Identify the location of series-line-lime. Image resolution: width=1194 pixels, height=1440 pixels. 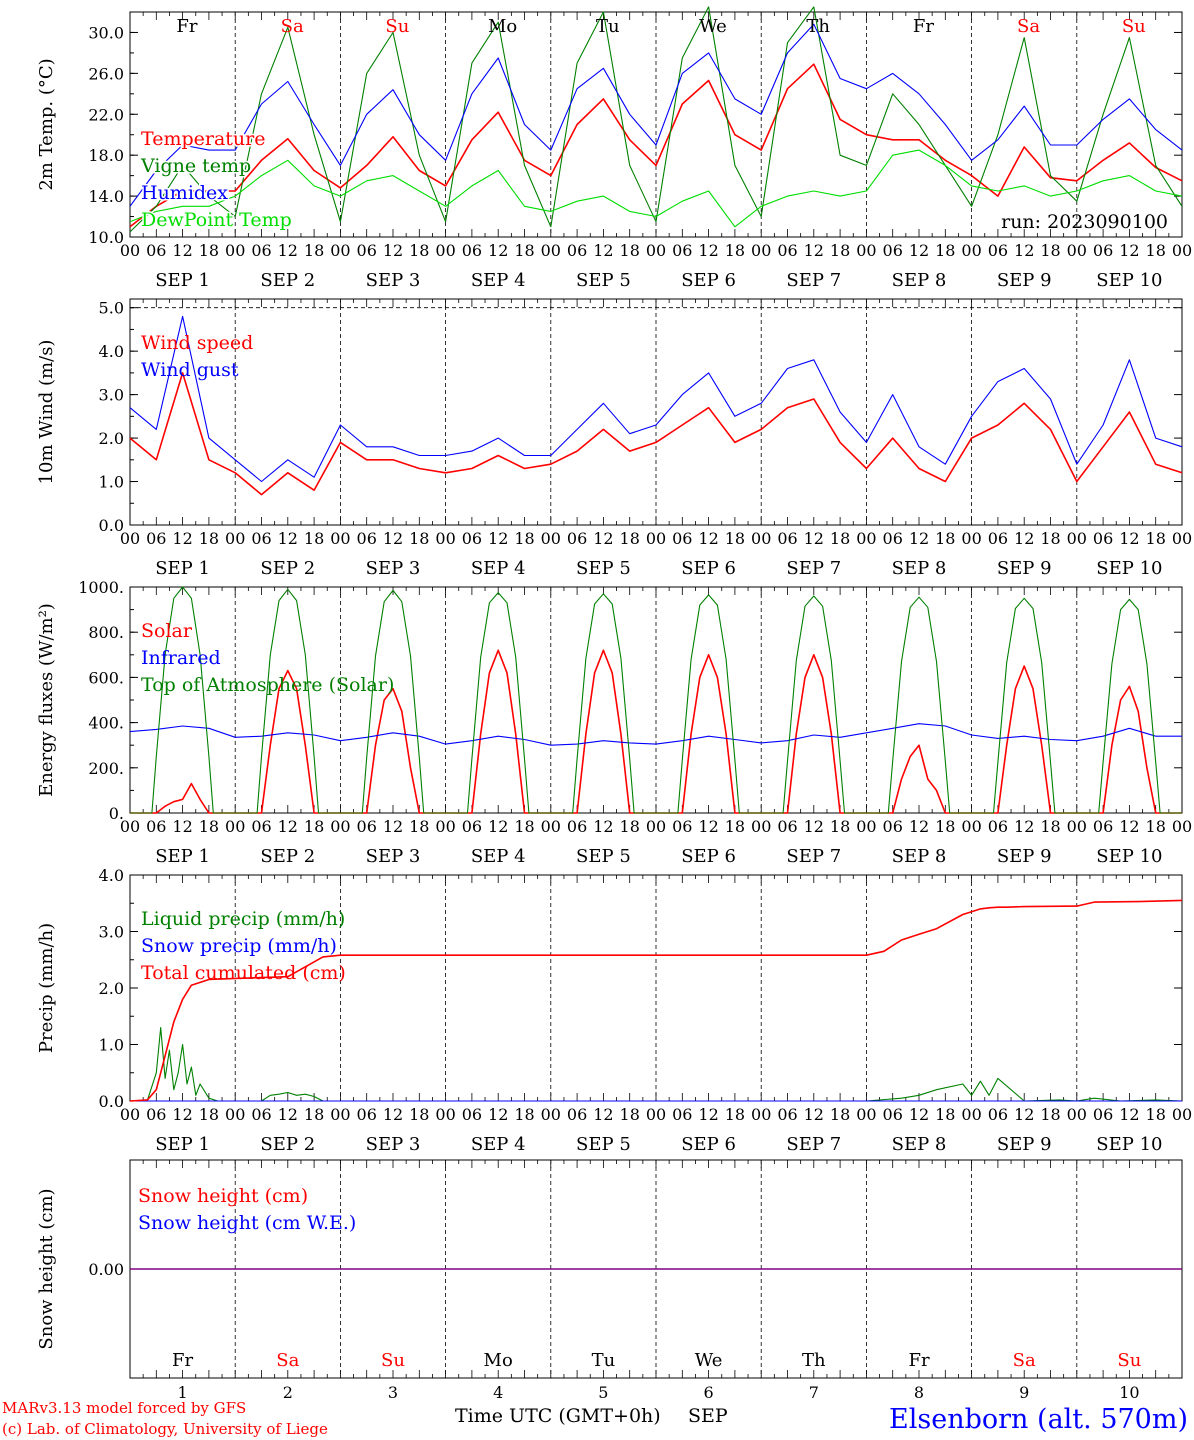
(656, 188).